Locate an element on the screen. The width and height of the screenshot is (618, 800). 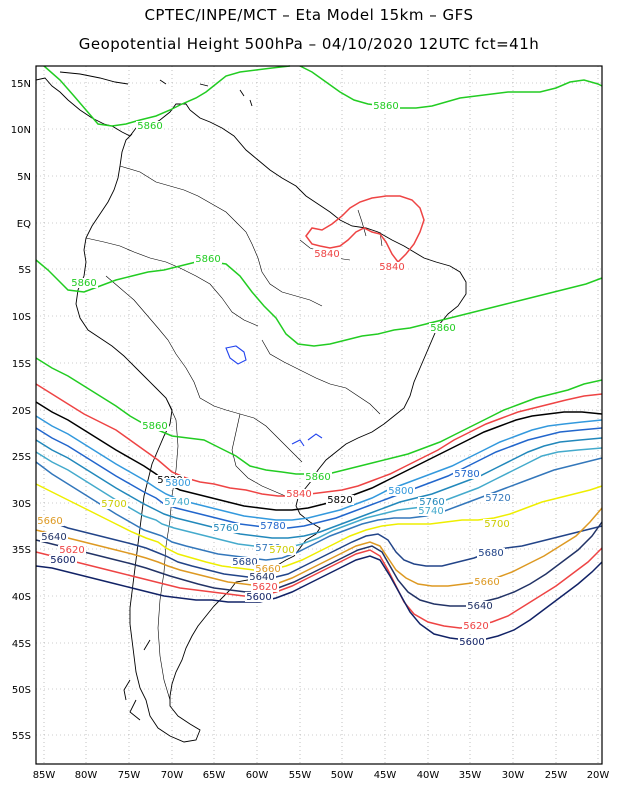
longitude-label: 30W is located at coordinates (513, 775).